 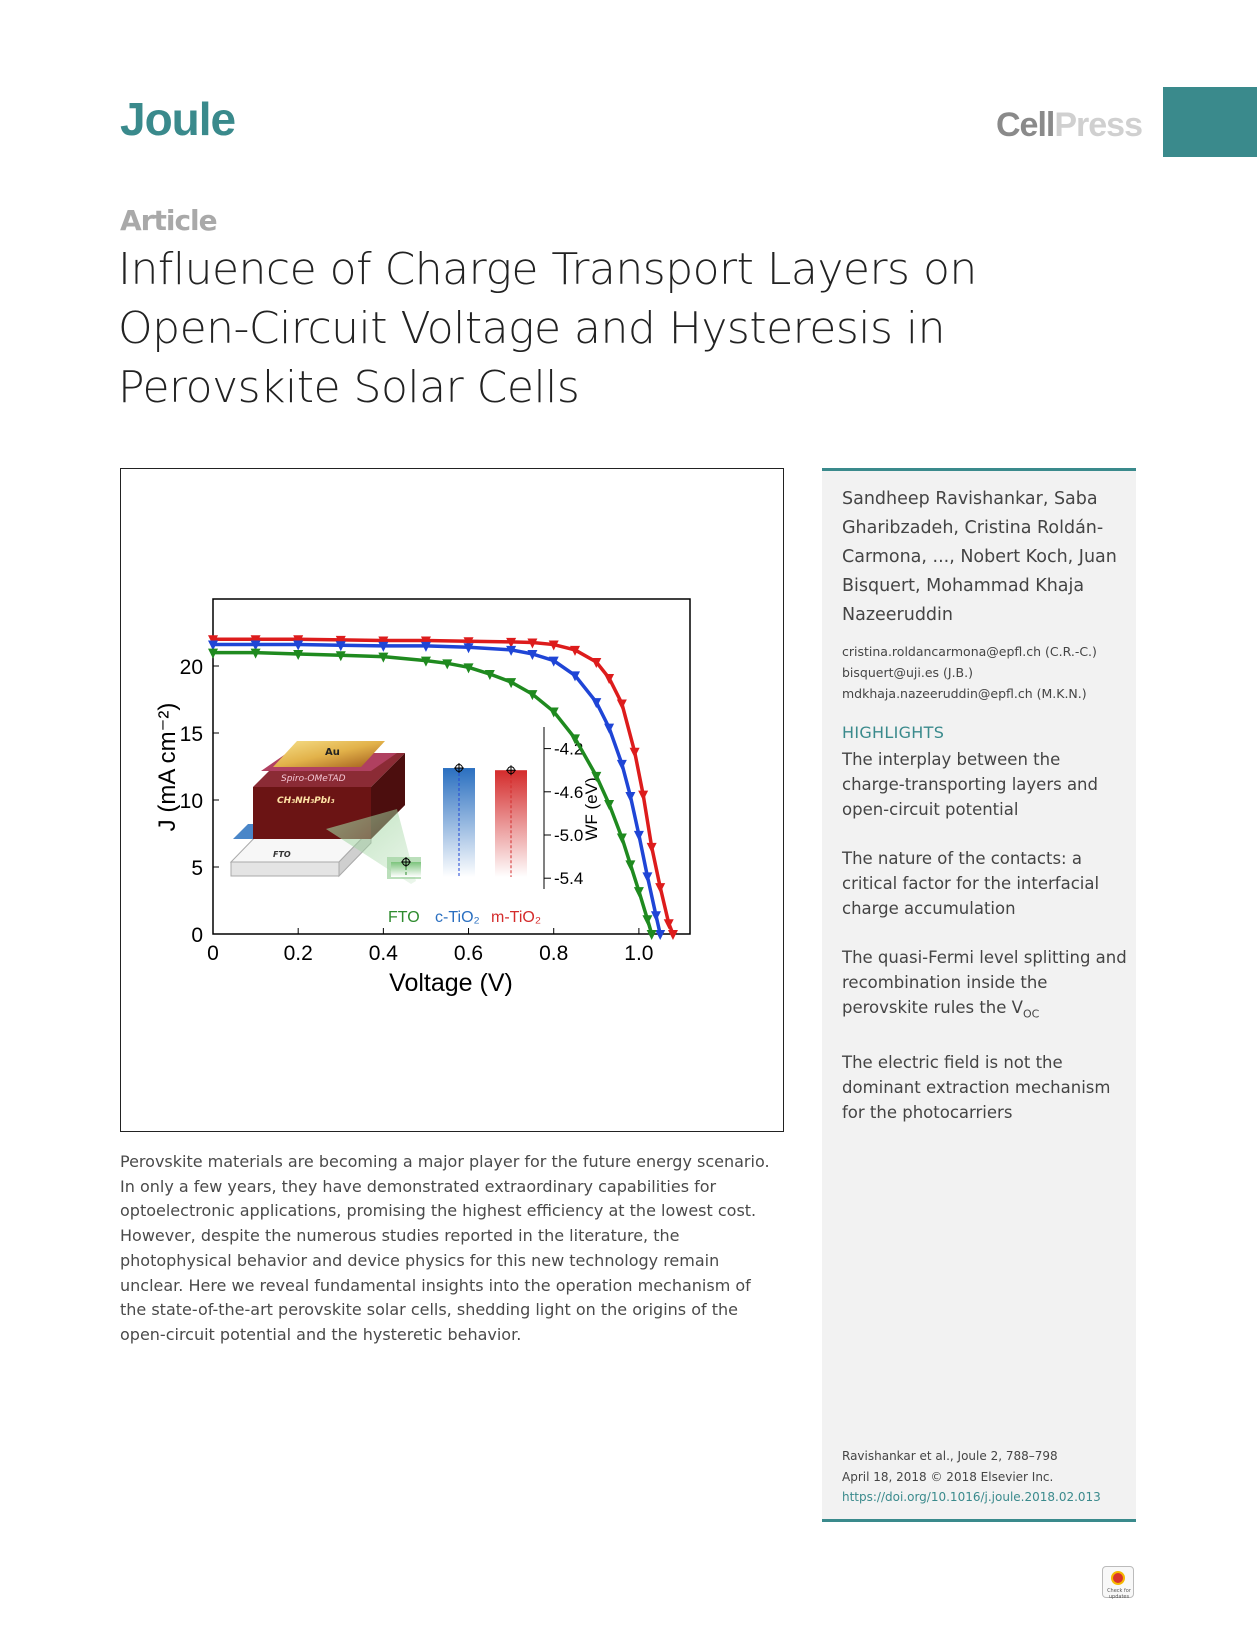 I want to click on article-type: Article, so click(x=169, y=220).